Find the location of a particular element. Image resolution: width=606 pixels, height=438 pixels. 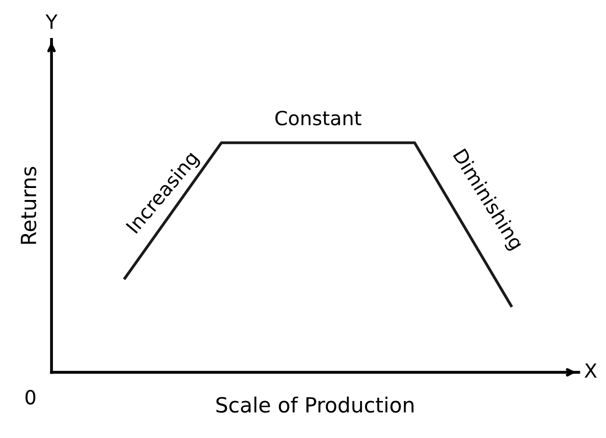

text: X is located at coordinates (590, 370).